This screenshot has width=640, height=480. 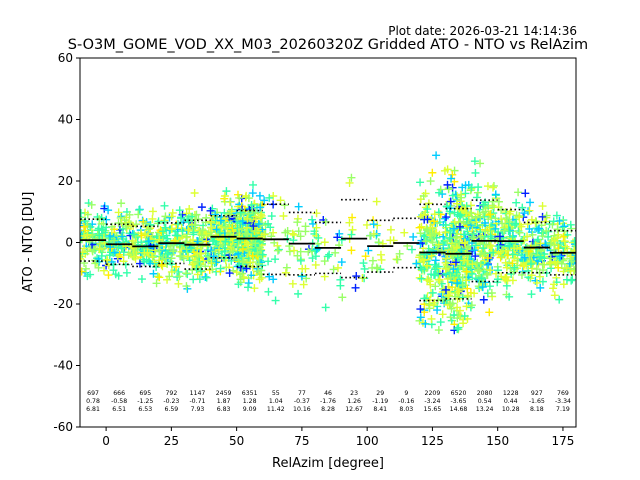 What do you see at coordinates (511, 401) in the screenshot?
I see `bin-mean-label: 0.44` at bounding box center [511, 401].